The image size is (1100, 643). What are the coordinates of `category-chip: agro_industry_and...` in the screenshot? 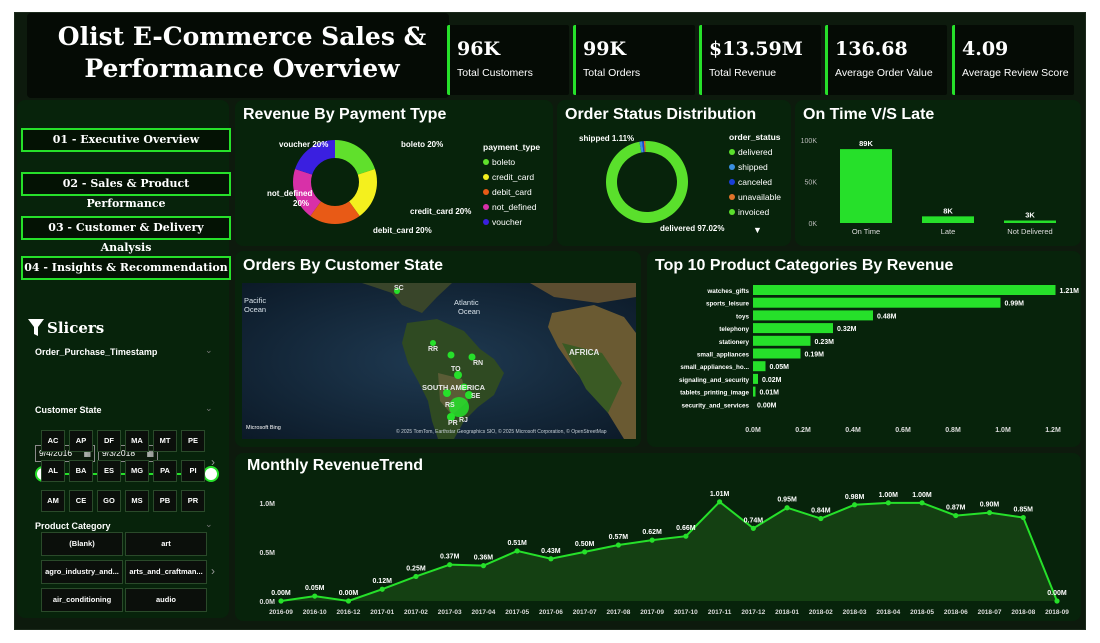 It's located at (82, 572).